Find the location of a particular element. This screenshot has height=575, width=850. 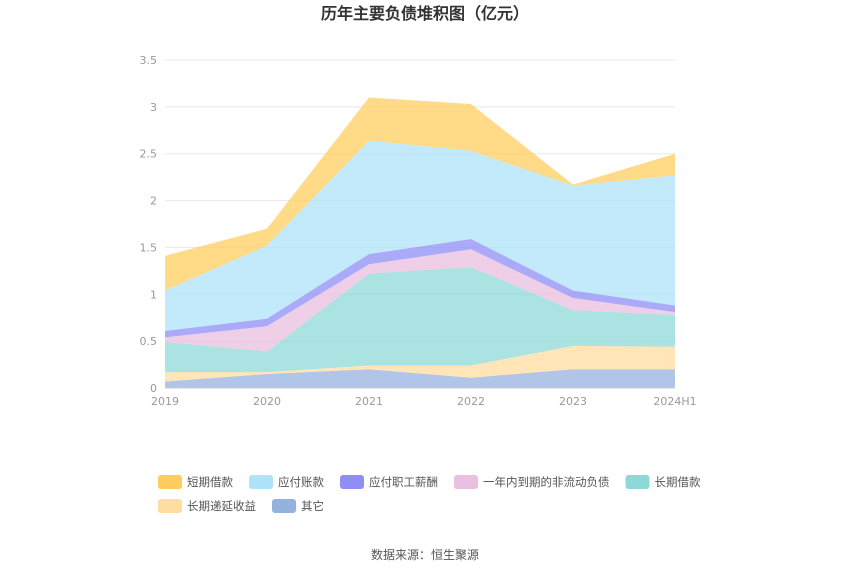

y-tick-label: 2.5 is located at coordinates (149, 154).